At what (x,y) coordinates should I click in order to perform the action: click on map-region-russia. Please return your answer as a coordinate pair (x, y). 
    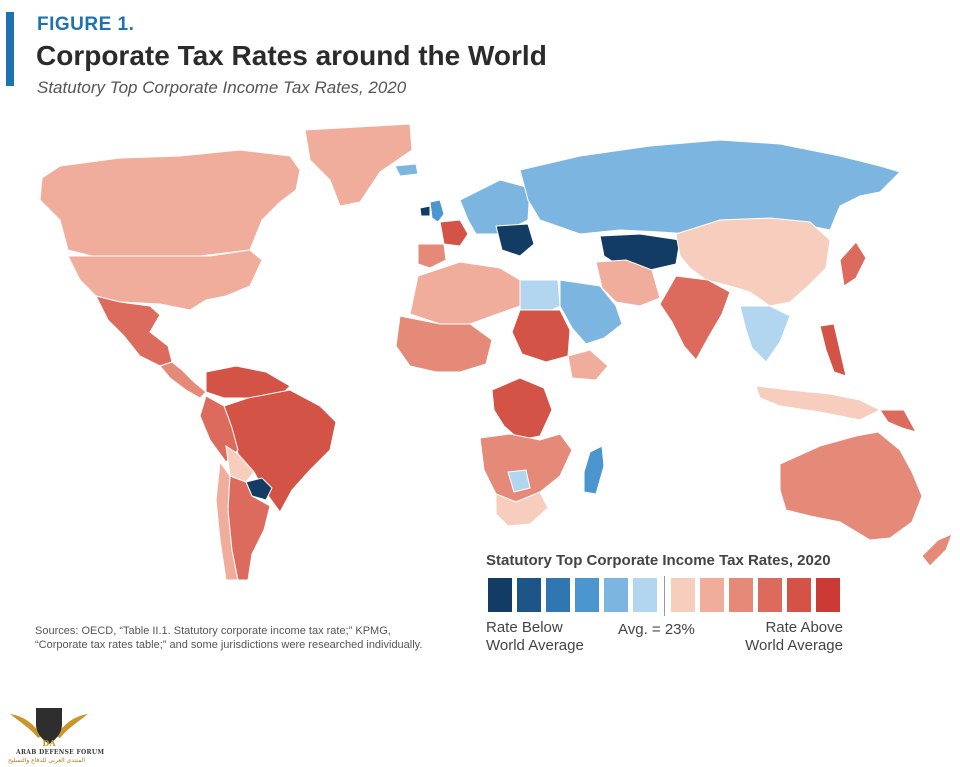
    Looking at the image, I should click on (710, 187).